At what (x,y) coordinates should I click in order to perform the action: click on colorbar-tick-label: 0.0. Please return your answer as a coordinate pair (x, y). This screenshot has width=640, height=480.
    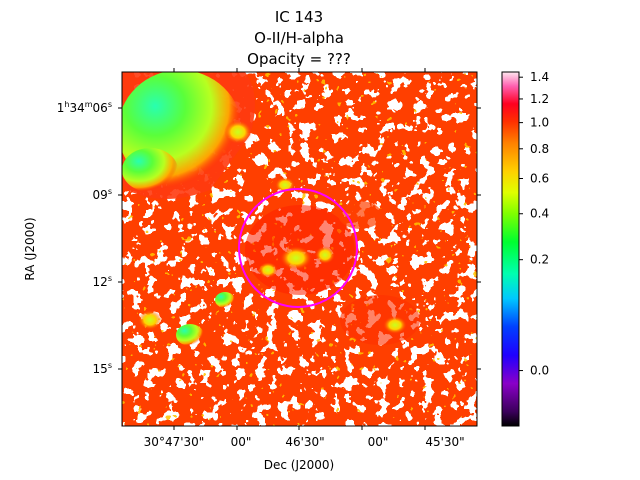
    Looking at the image, I should click on (539, 371).